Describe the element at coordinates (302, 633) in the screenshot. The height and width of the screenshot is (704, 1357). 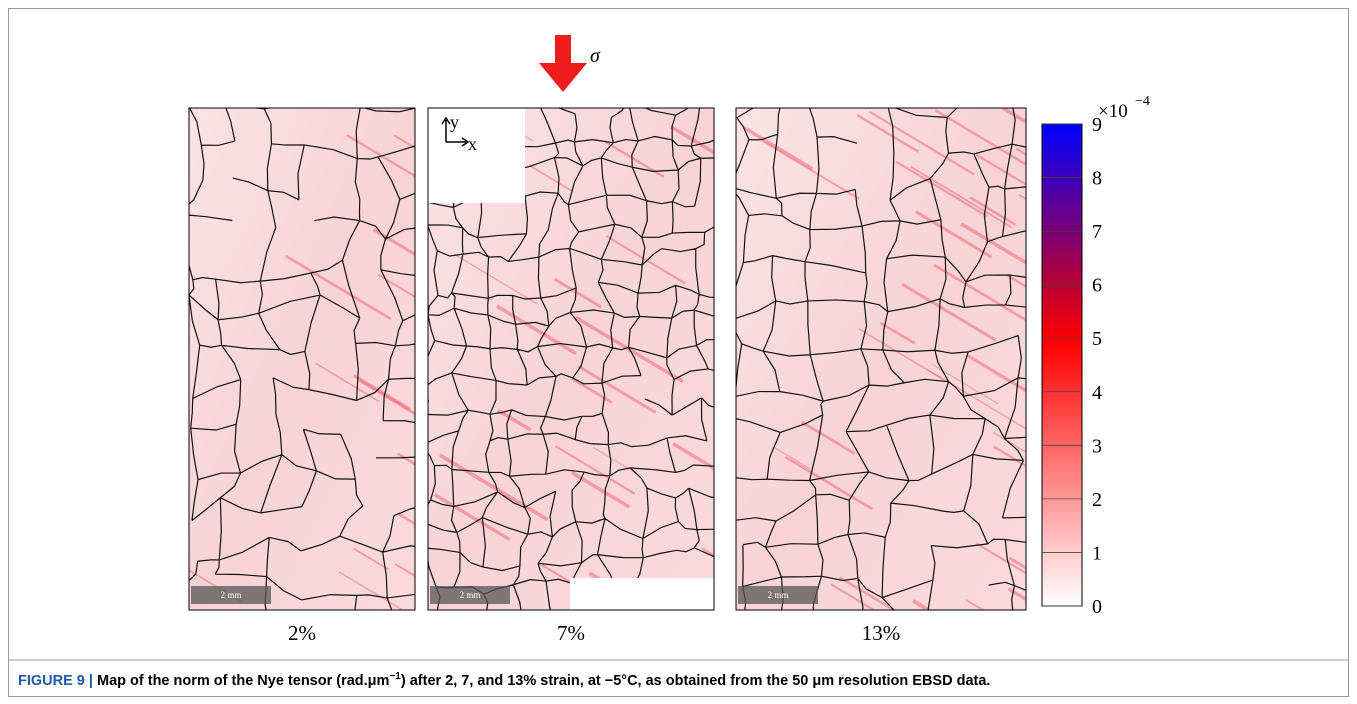
I see `panel-label: 2%` at that location.